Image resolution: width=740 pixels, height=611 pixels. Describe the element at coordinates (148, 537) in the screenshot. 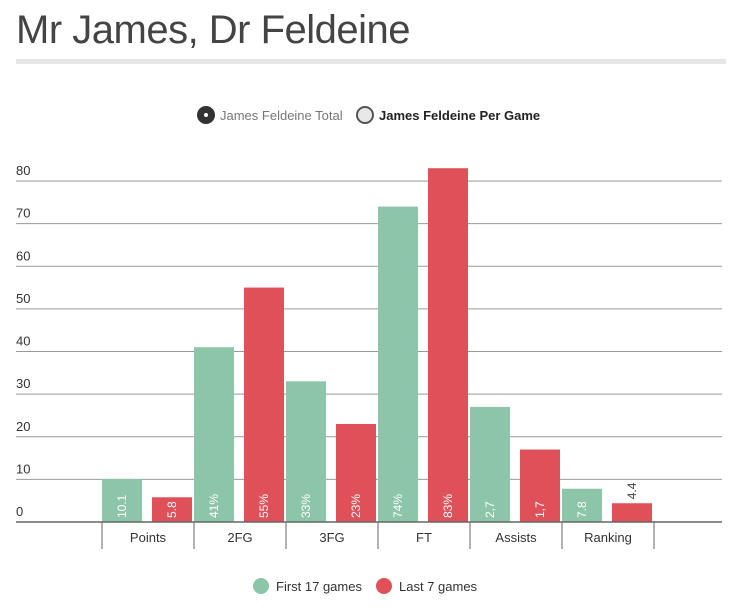

I see `x-tick-label: Points` at that location.